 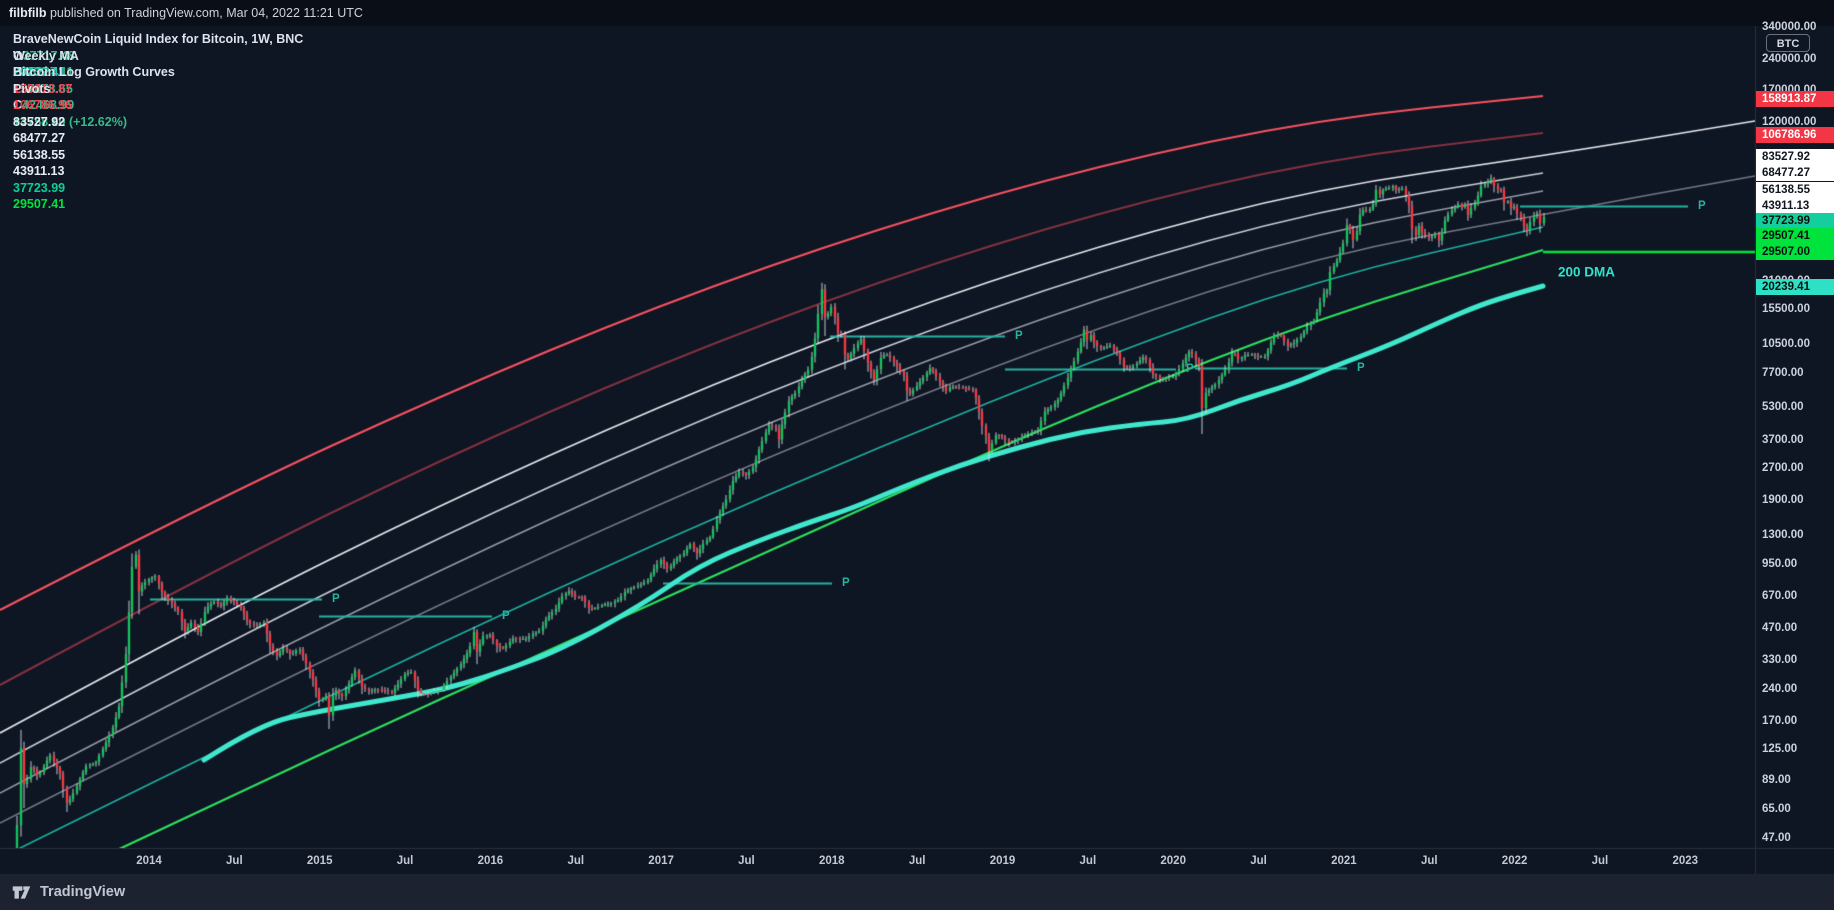 I want to click on legend-curve-value: 56138.55, so click(x=39, y=154).